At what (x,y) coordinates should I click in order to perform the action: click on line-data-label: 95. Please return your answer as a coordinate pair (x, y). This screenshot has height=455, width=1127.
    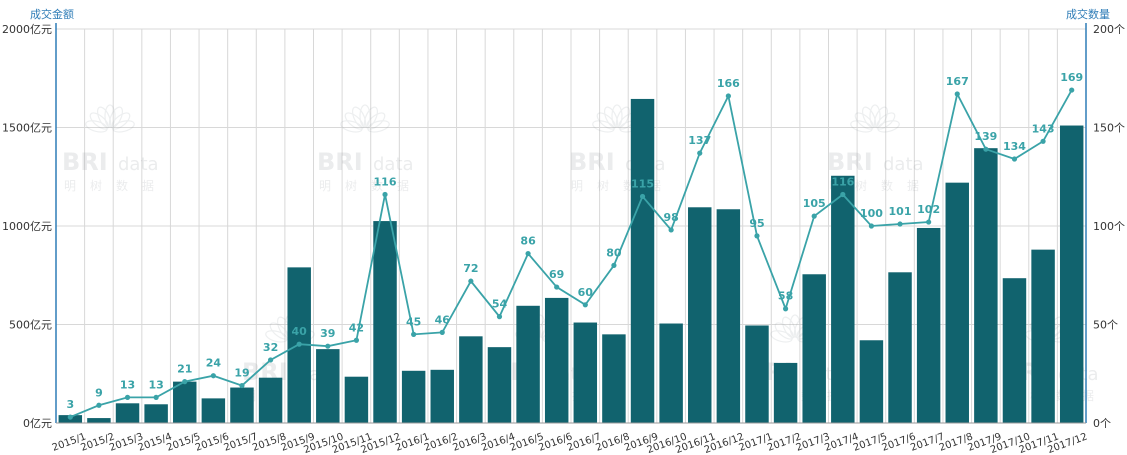
    Looking at the image, I should click on (756, 223).